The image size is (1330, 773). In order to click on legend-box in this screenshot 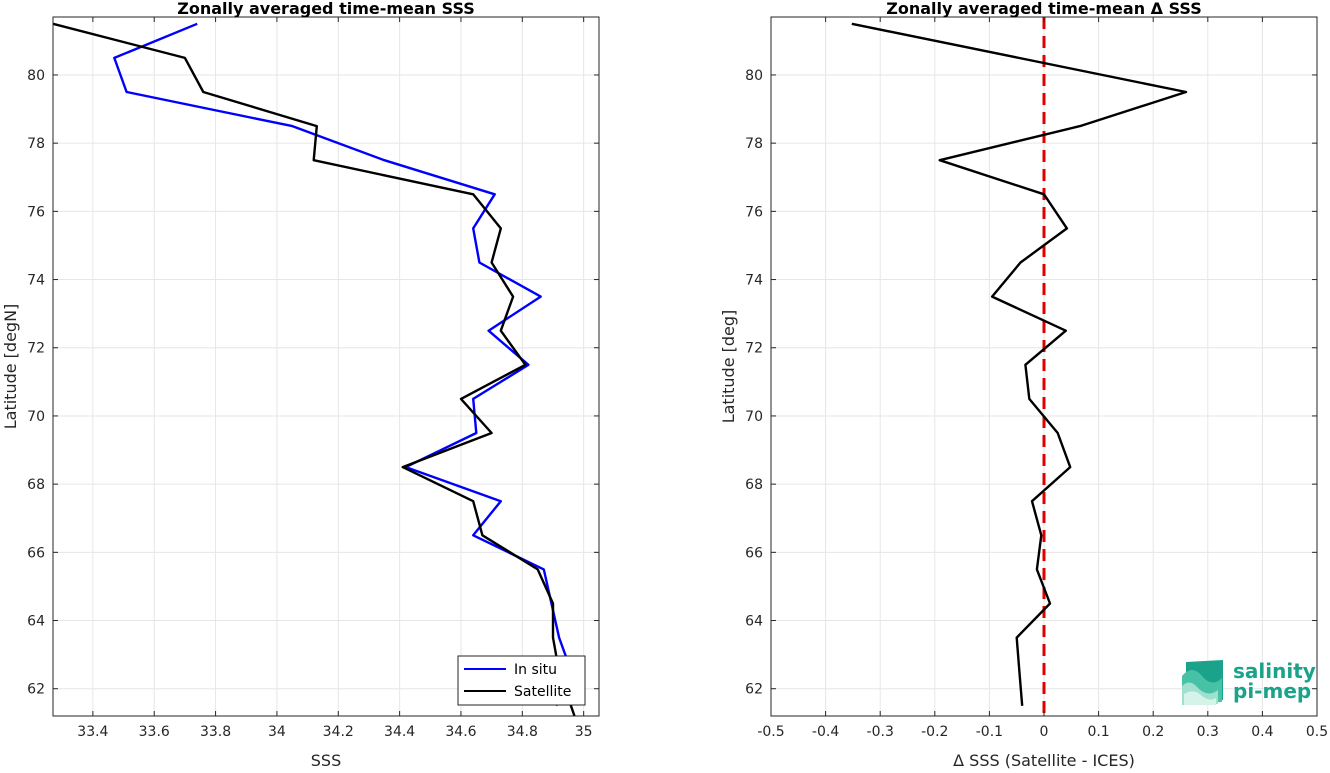, I will do `click(521, 680)`.